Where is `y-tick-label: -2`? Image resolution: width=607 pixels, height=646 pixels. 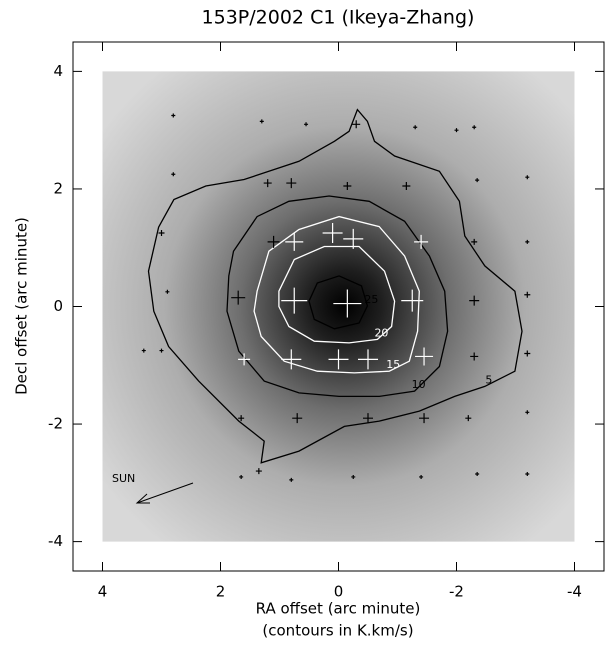
y-tick-label: -2 is located at coordinates (55, 424).